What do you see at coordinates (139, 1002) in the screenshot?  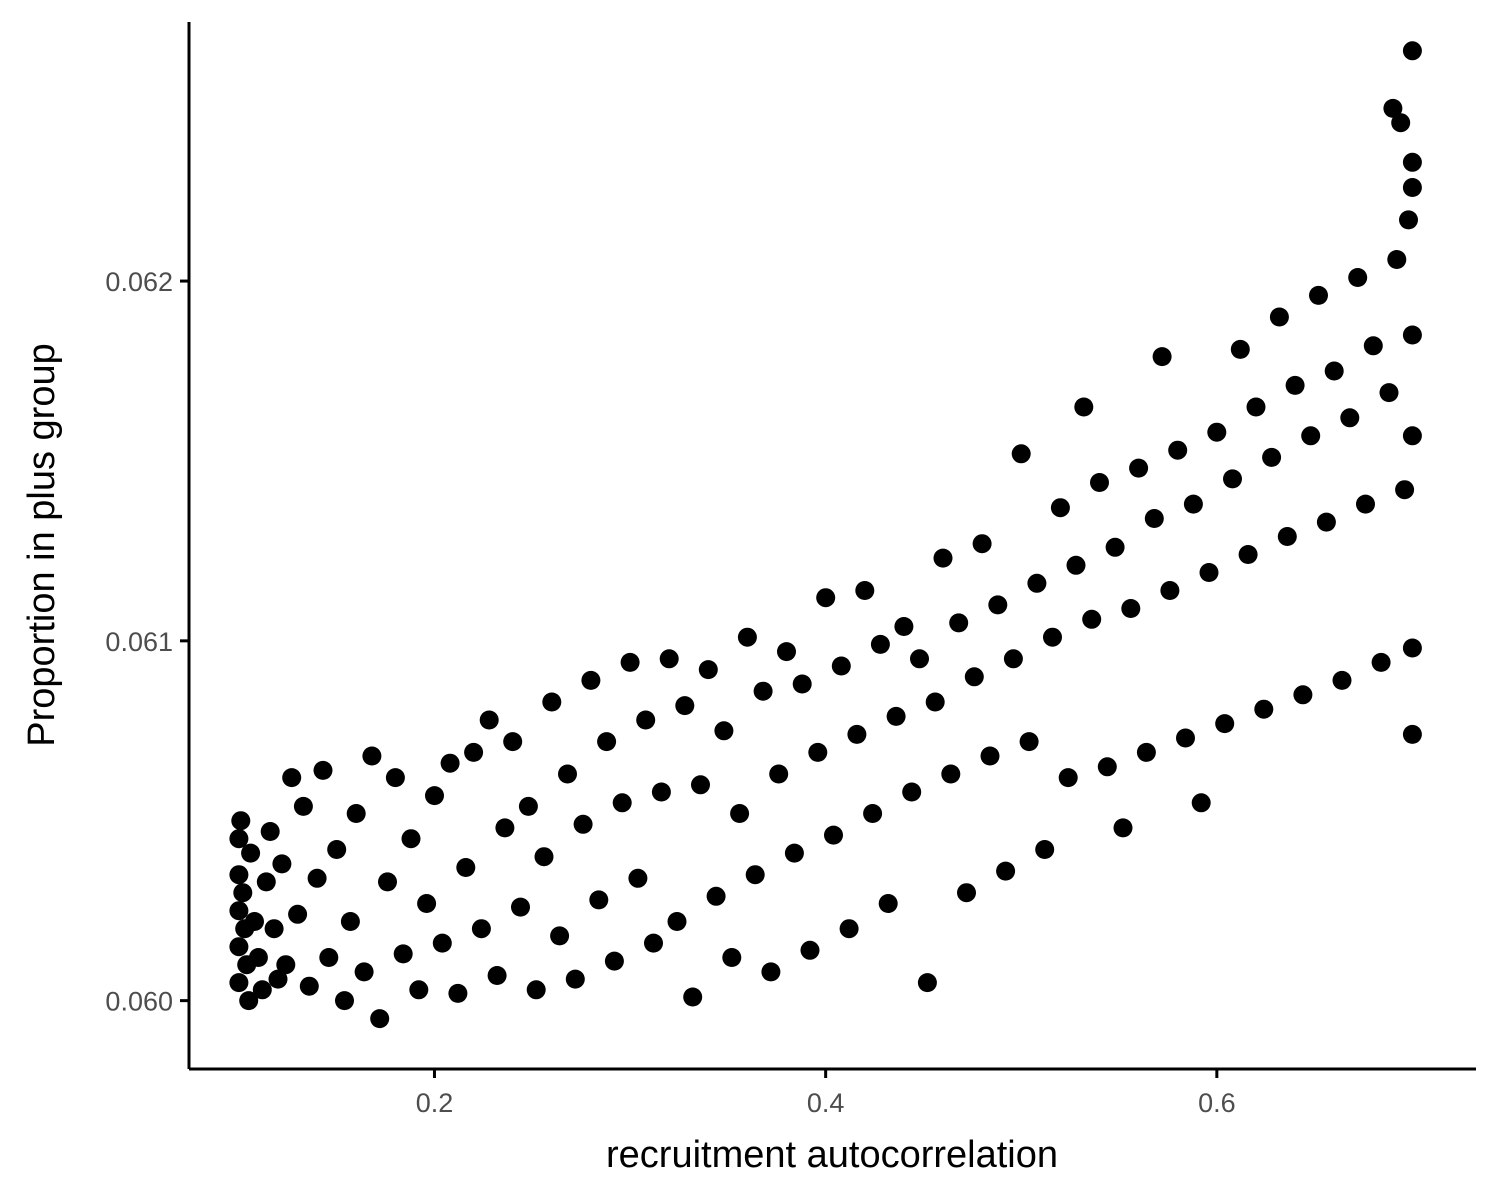 I see `y-tick-label: 0.060` at bounding box center [139, 1002].